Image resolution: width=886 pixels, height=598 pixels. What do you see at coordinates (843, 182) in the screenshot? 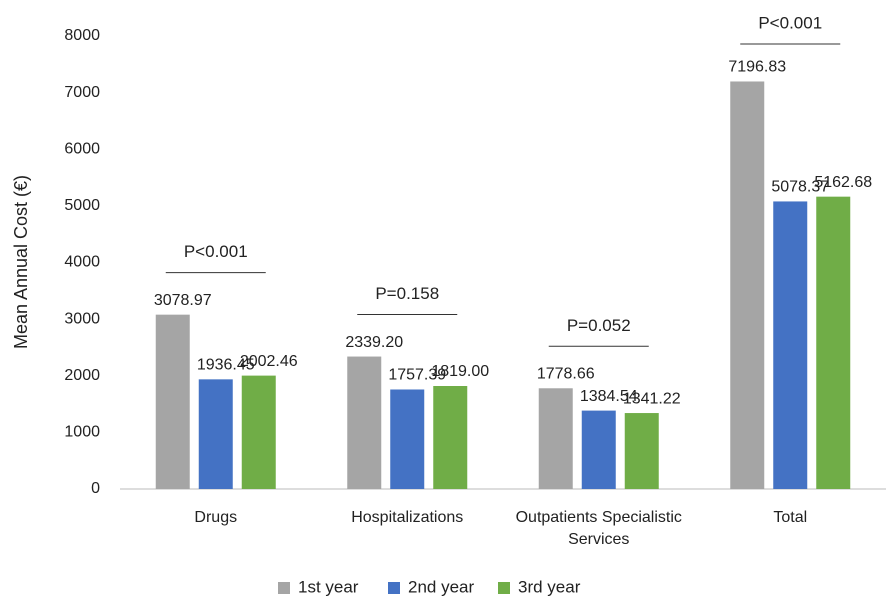
I see `value-label: 5162.68` at bounding box center [843, 182].